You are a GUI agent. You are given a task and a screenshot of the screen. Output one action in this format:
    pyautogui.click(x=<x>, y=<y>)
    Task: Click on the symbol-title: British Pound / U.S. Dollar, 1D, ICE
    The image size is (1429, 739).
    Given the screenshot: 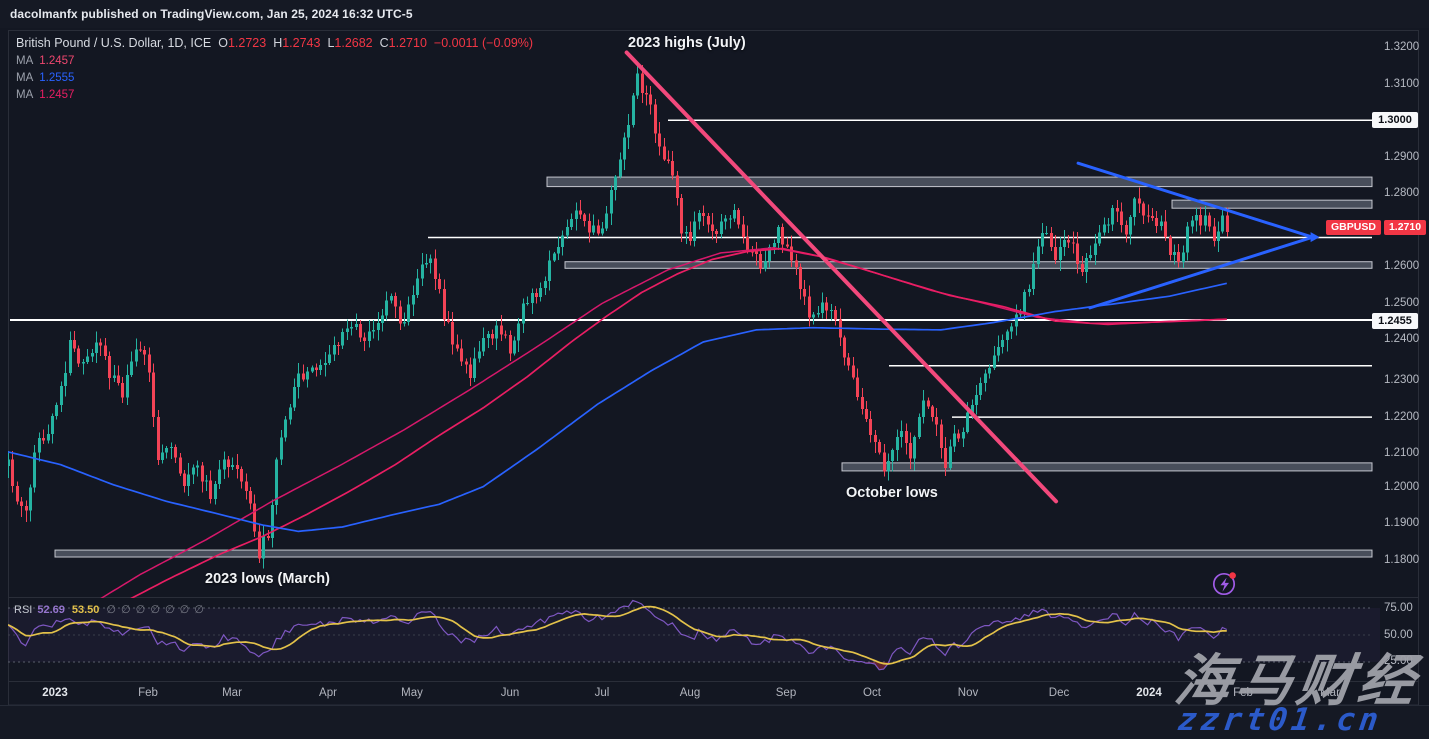 What is the action you would take?
    pyautogui.click(x=114, y=43)
    